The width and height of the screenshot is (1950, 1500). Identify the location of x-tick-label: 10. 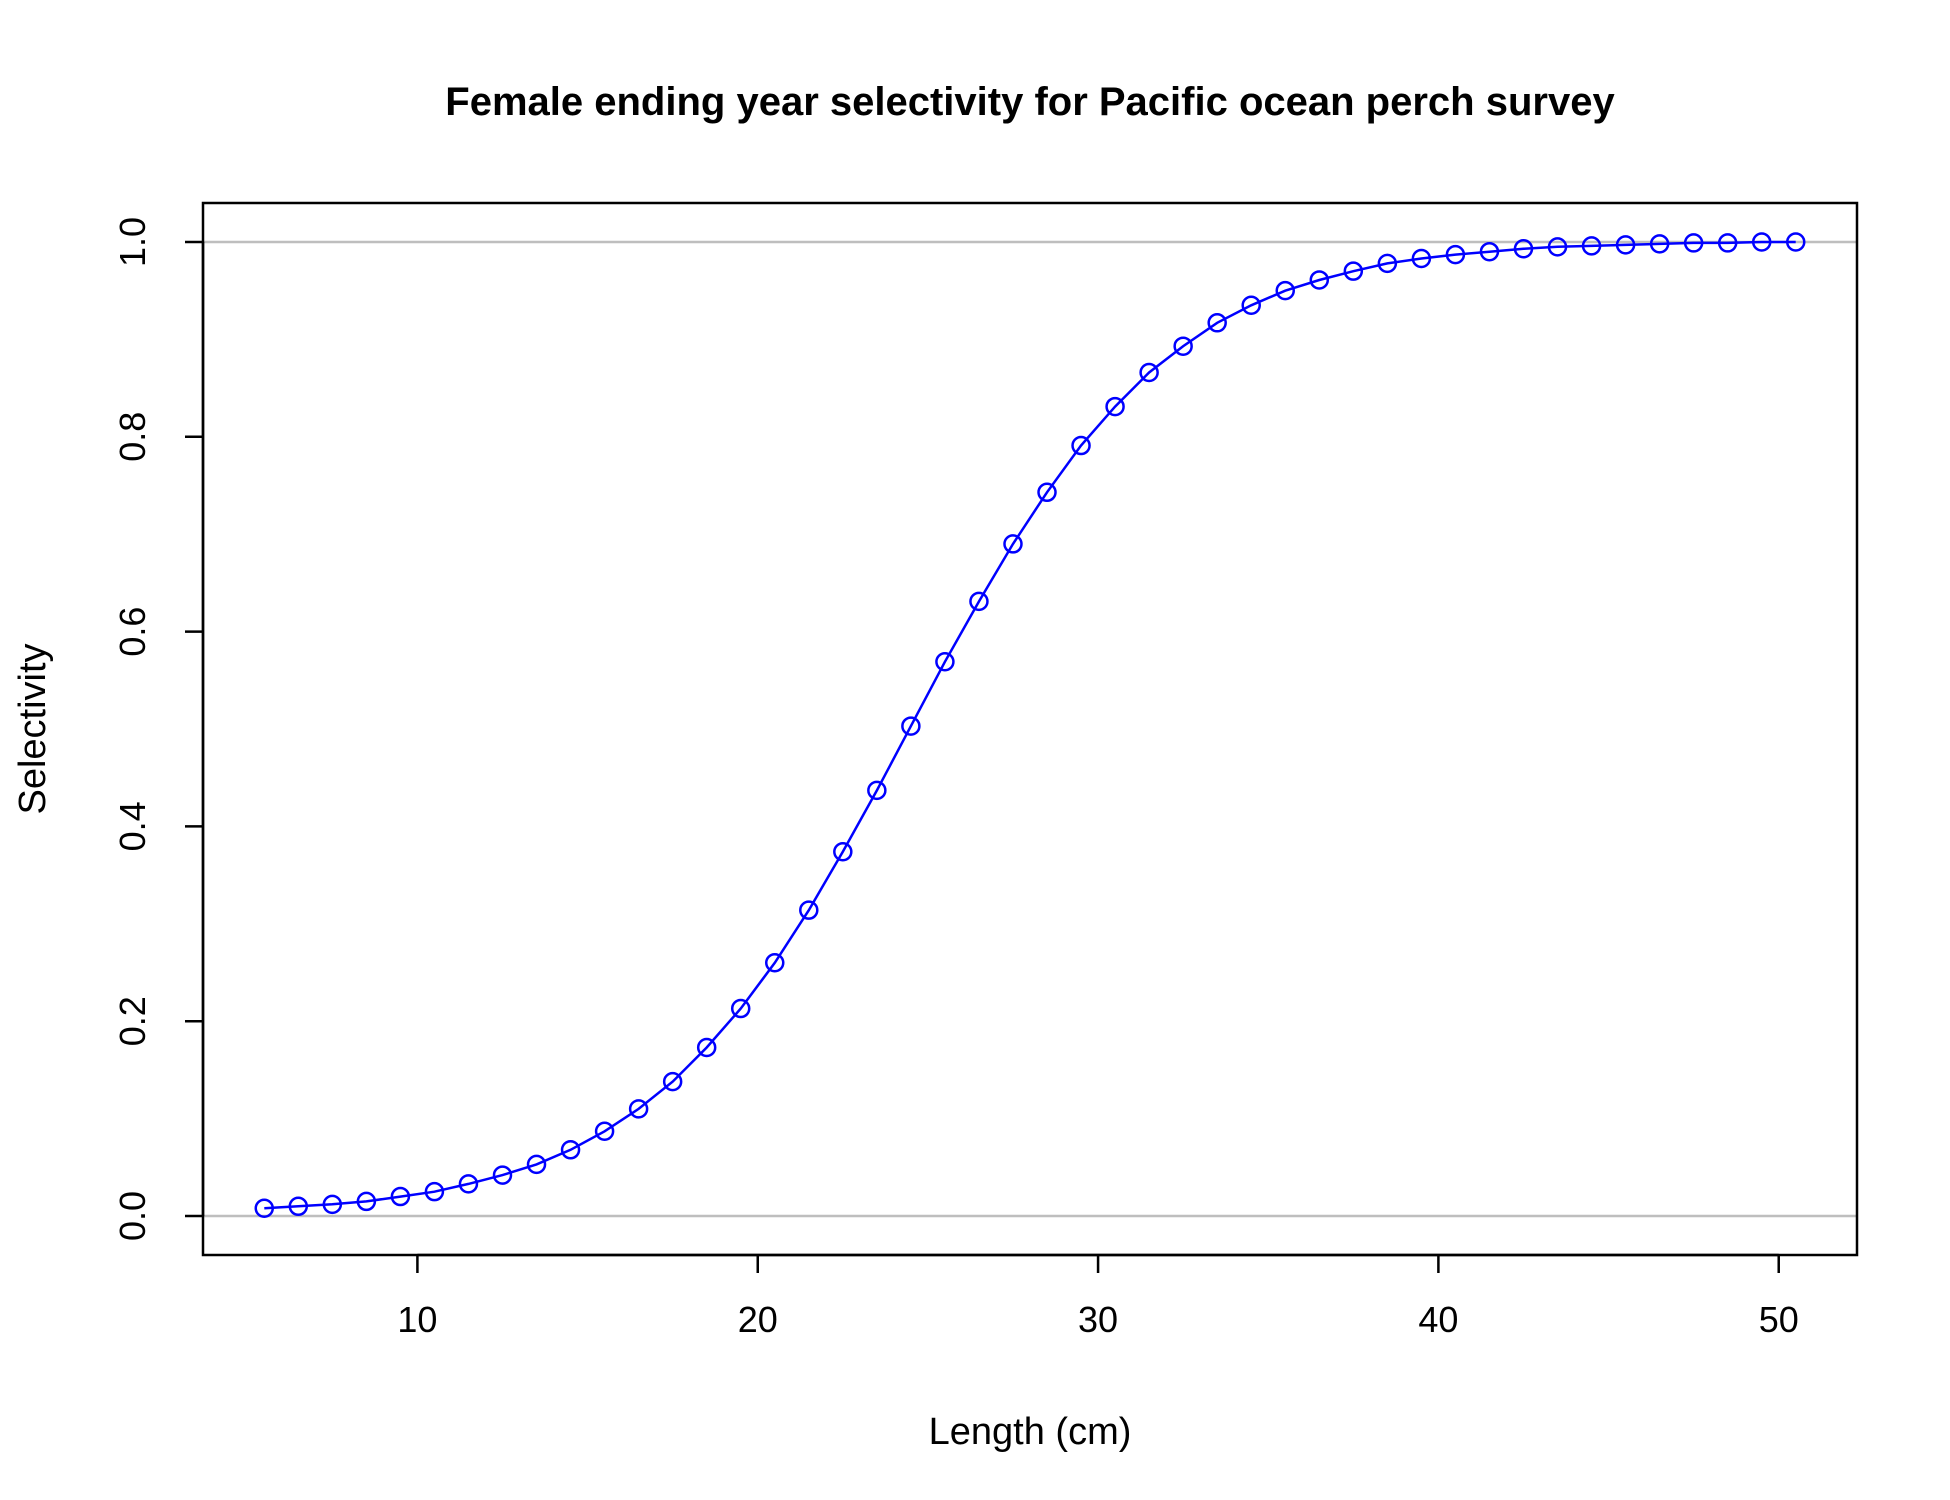
(417, 1319).